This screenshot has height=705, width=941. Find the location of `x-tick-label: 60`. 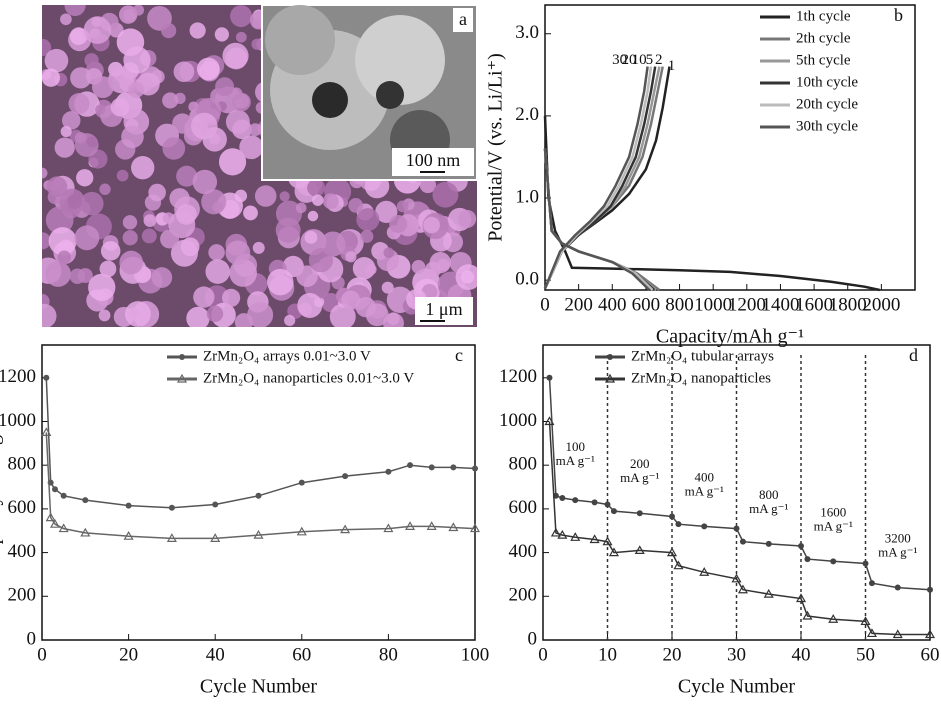

x-tick-label: 60 is located at coordinates (930, 654).